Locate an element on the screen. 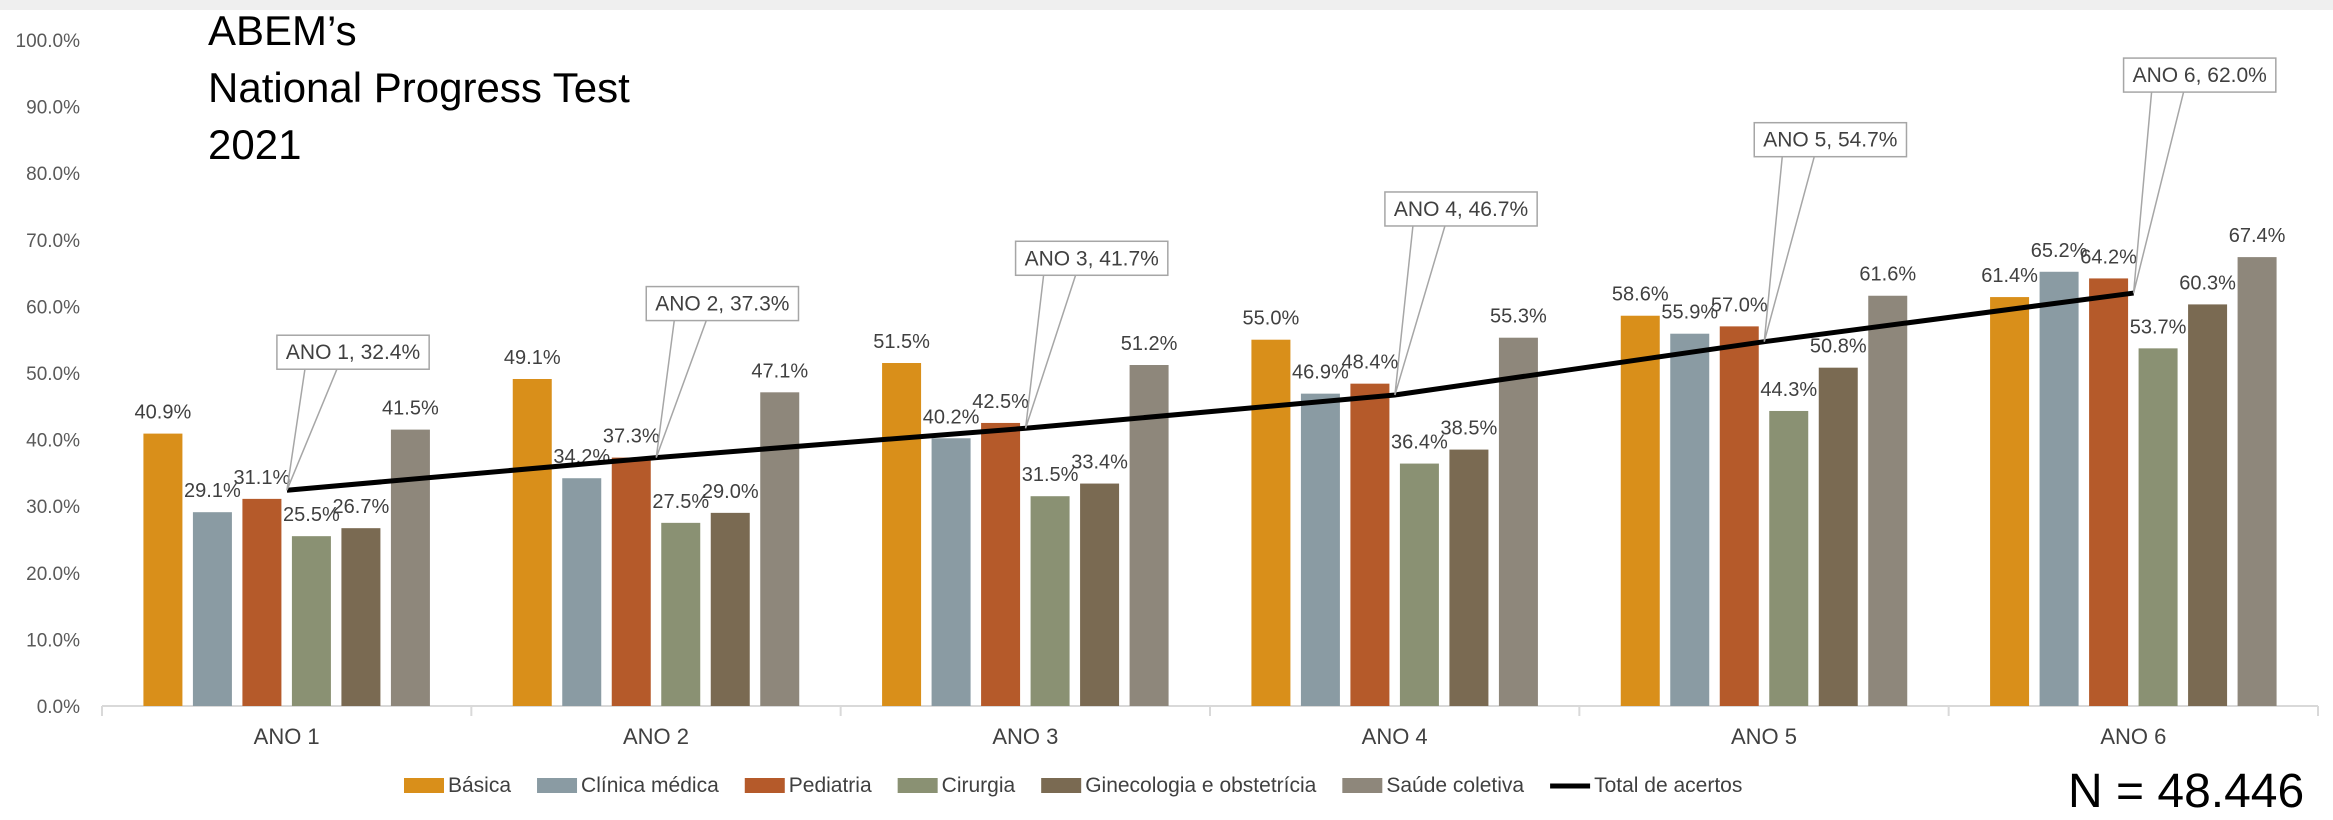  title-line-3: 2021 is located at coordinates (255, 144).